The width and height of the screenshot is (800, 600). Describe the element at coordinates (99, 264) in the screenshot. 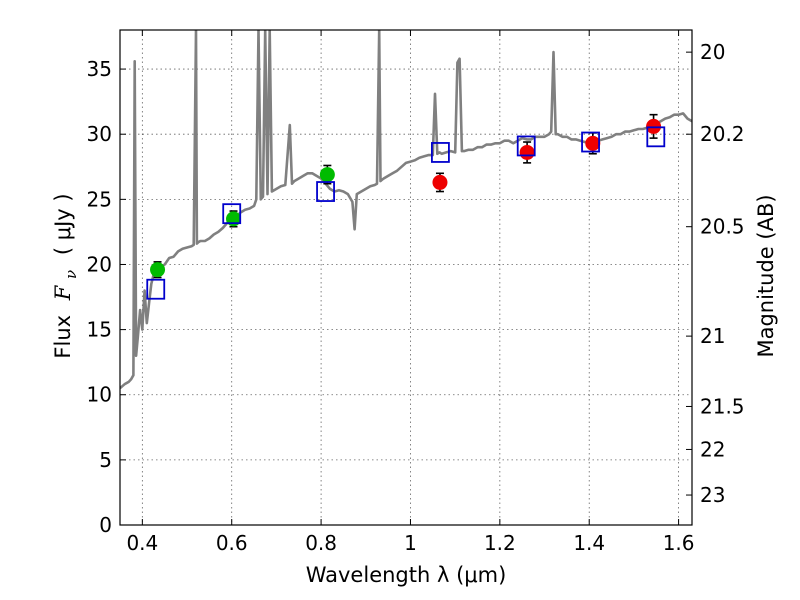

I see `y-tick-label: 20` at that location.